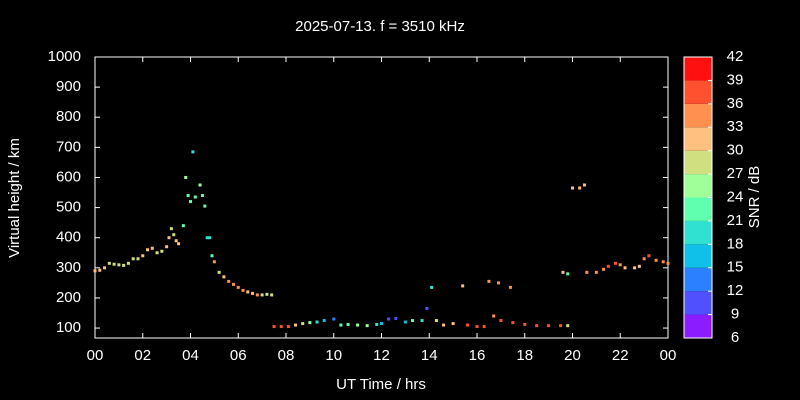 This screenshot has height=400, width=800. What do you see at coordinates (735, 267) in the screenshot?
I see `colorbar-tick-label: 15` at bounding box center [735, 267].